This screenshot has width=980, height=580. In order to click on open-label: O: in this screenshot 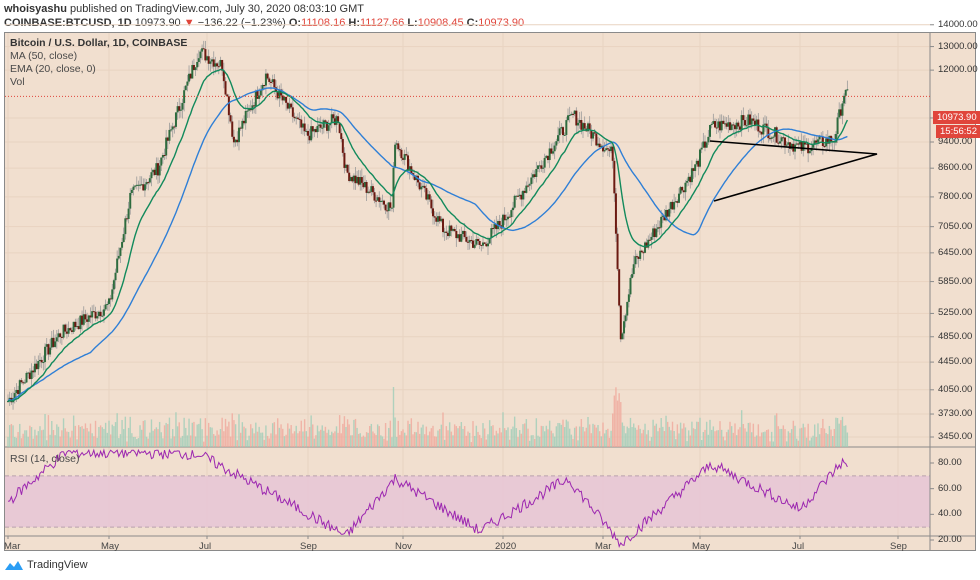, I will do `click(295, 23)`.